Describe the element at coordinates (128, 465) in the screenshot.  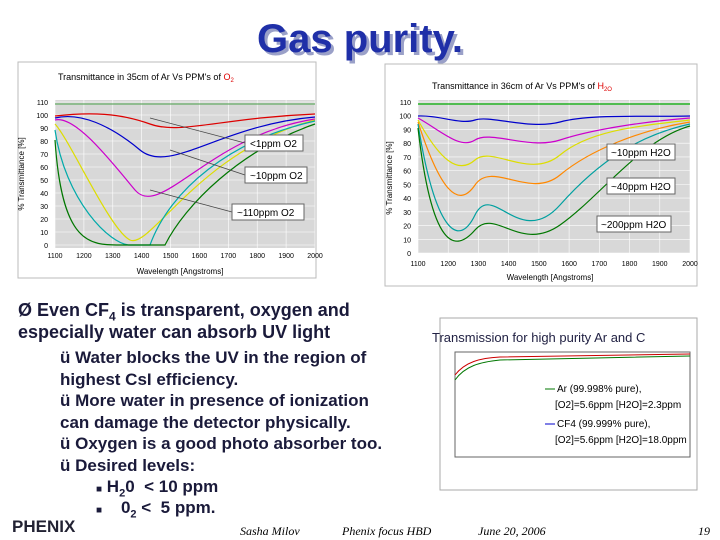
I see `check-item: ü Desired levels:` at that location.